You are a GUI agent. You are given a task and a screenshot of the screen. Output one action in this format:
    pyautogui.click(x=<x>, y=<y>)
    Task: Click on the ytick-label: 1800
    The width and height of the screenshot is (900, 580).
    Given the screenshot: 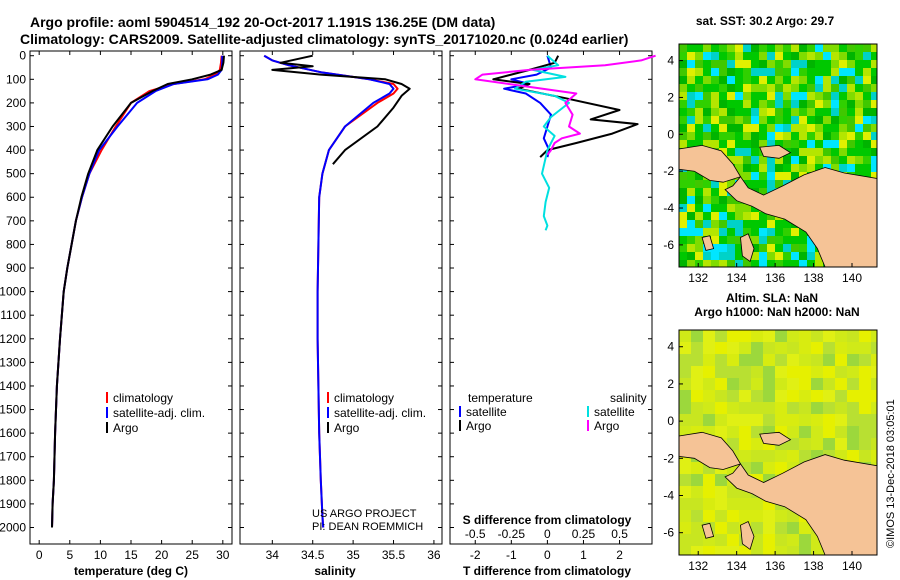 What is the action you would take?
    pyautogui.click(x=13, y=480)
    